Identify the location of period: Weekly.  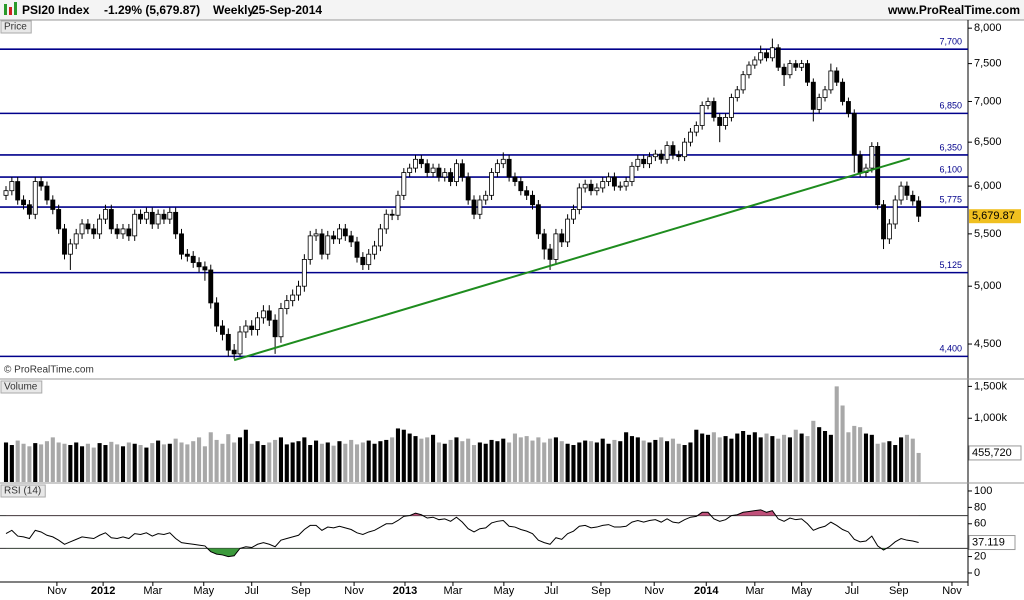
(233, 10).